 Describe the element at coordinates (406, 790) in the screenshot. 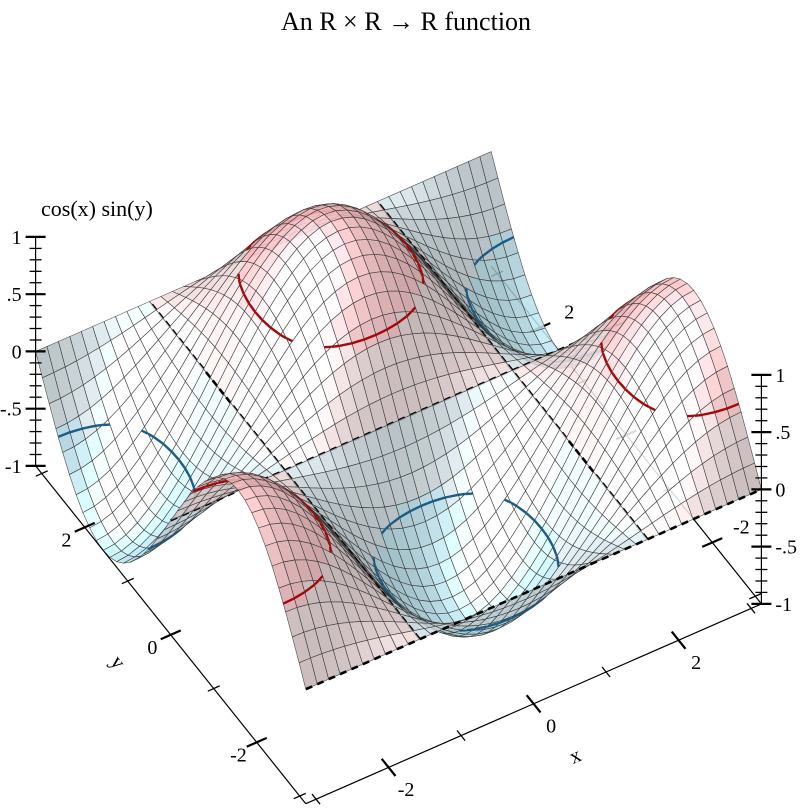

I see `x-axis-tick-label: -2` at that location.